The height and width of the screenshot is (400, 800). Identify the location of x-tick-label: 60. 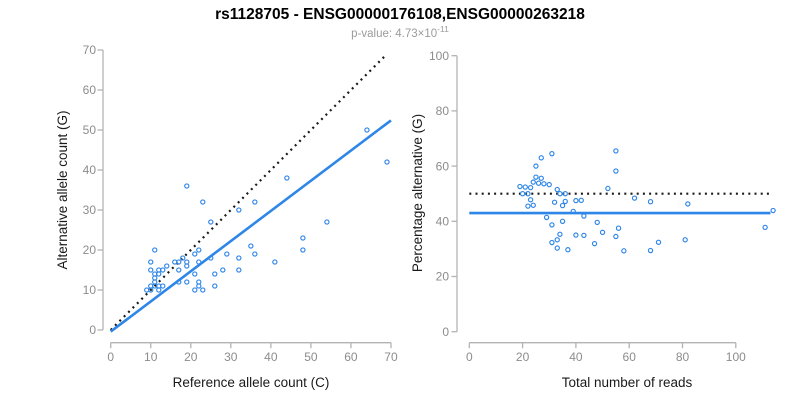
(630, 357).